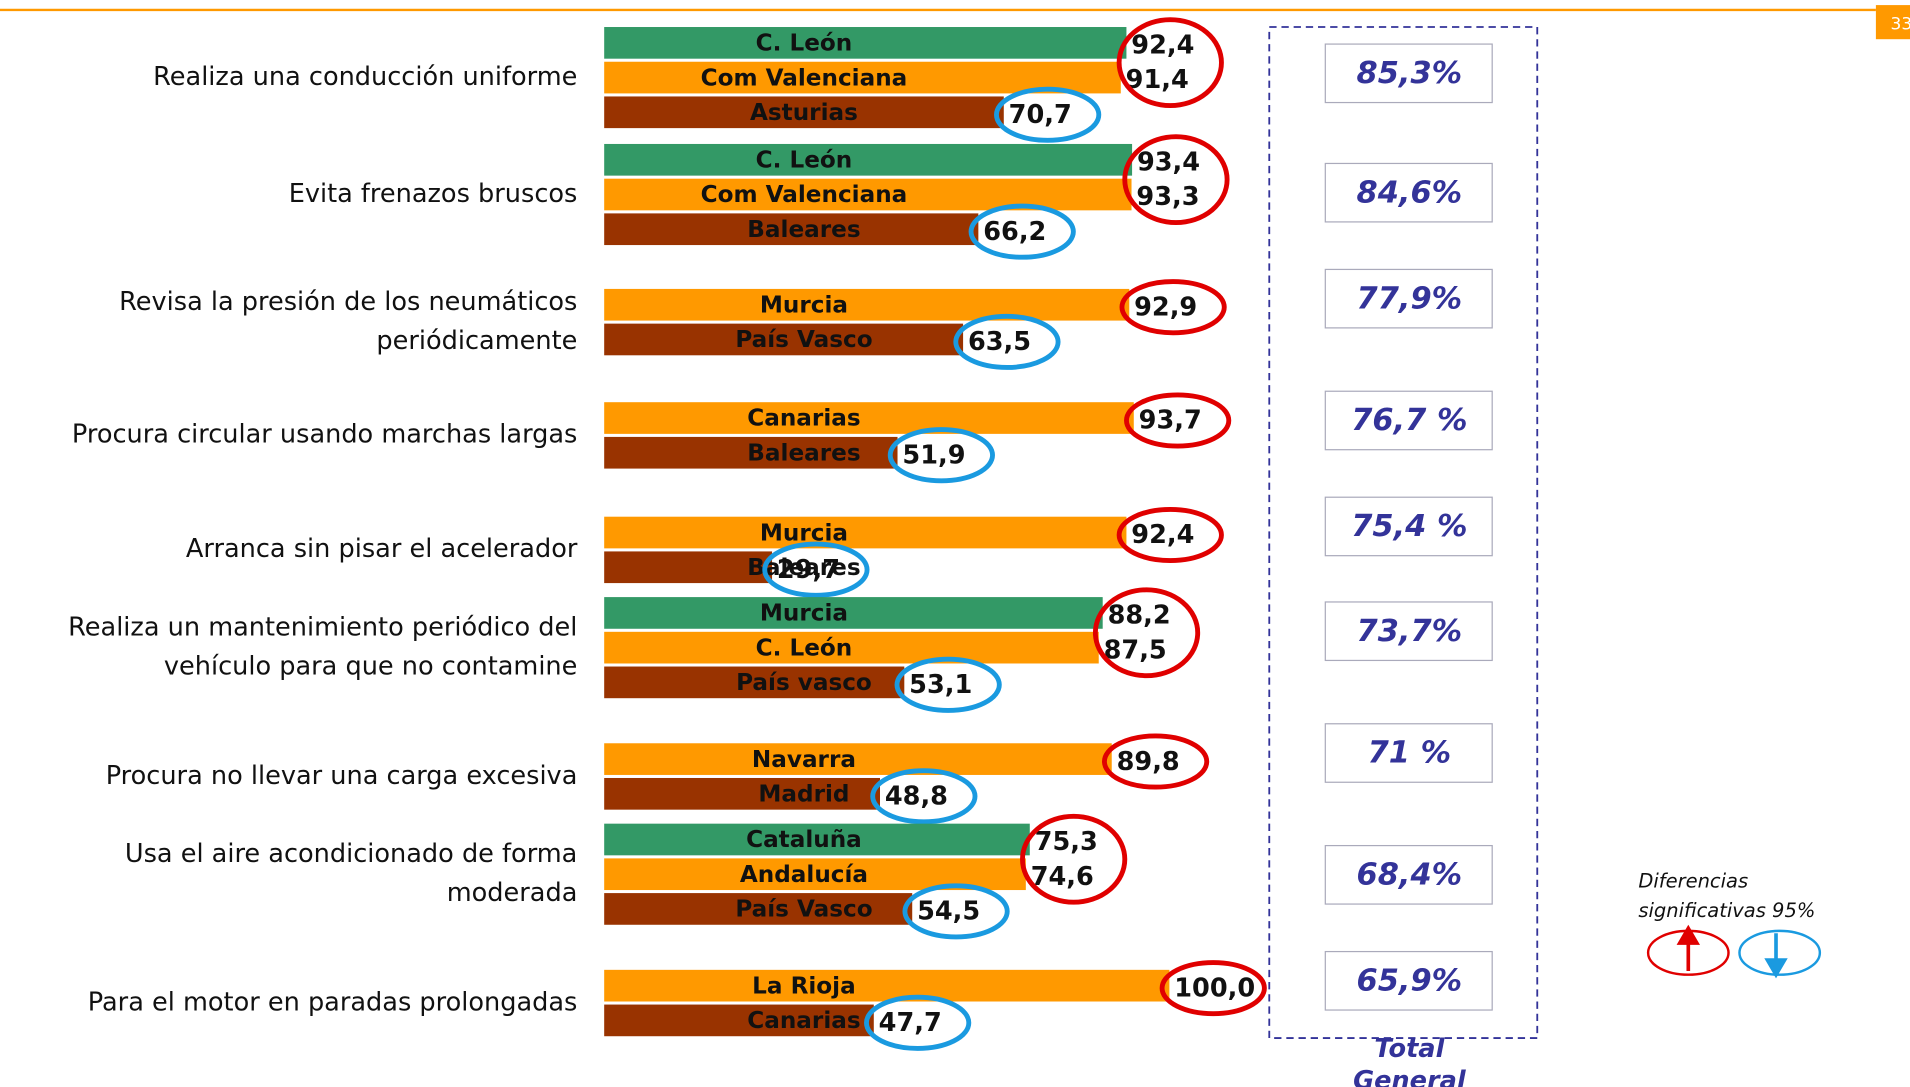 The width and height of the screenshot is (1910, 1087). What do you see at coordinates (948, 912) in the screenshot?
I see `value-label: 54,5` at bounding box center [948, 912].